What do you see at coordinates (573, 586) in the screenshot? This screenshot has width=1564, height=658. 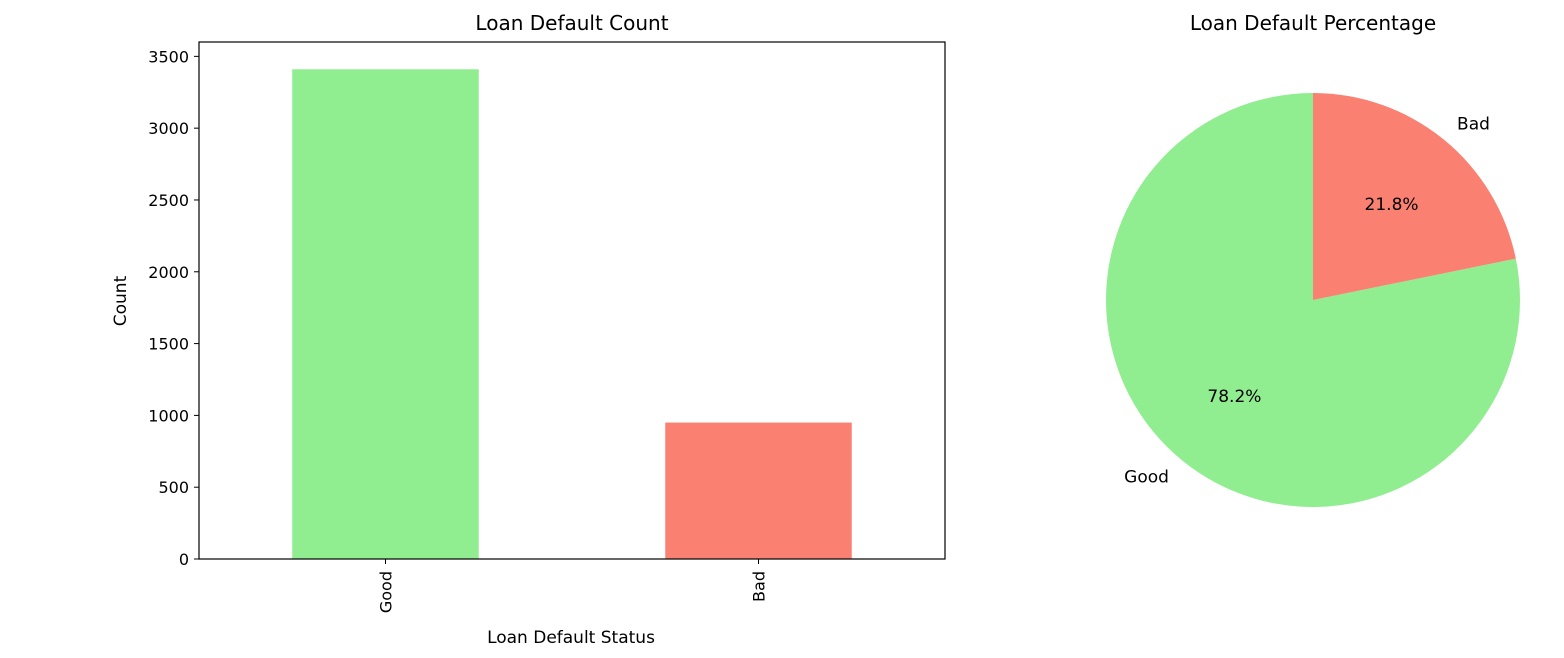 I see `x-axis-ticks: Good Bad` at bounding box center [573, 586].